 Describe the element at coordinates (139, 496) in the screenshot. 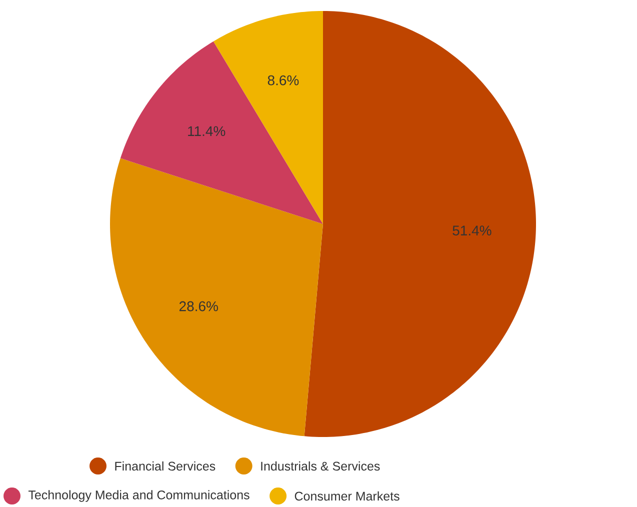

I see `legend-label: Technology Media and Communications` at that location.